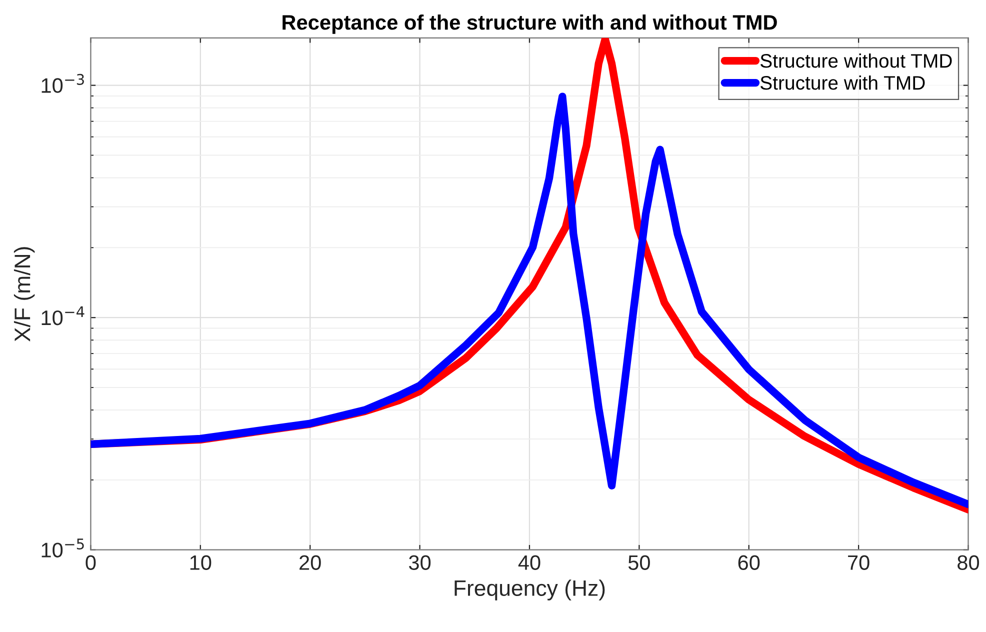 The width and height of the screenshot is (986, 632). Describe the element at coordinates (310, 562) in the screenshot. I see `x-tick-label: 20` at that location.